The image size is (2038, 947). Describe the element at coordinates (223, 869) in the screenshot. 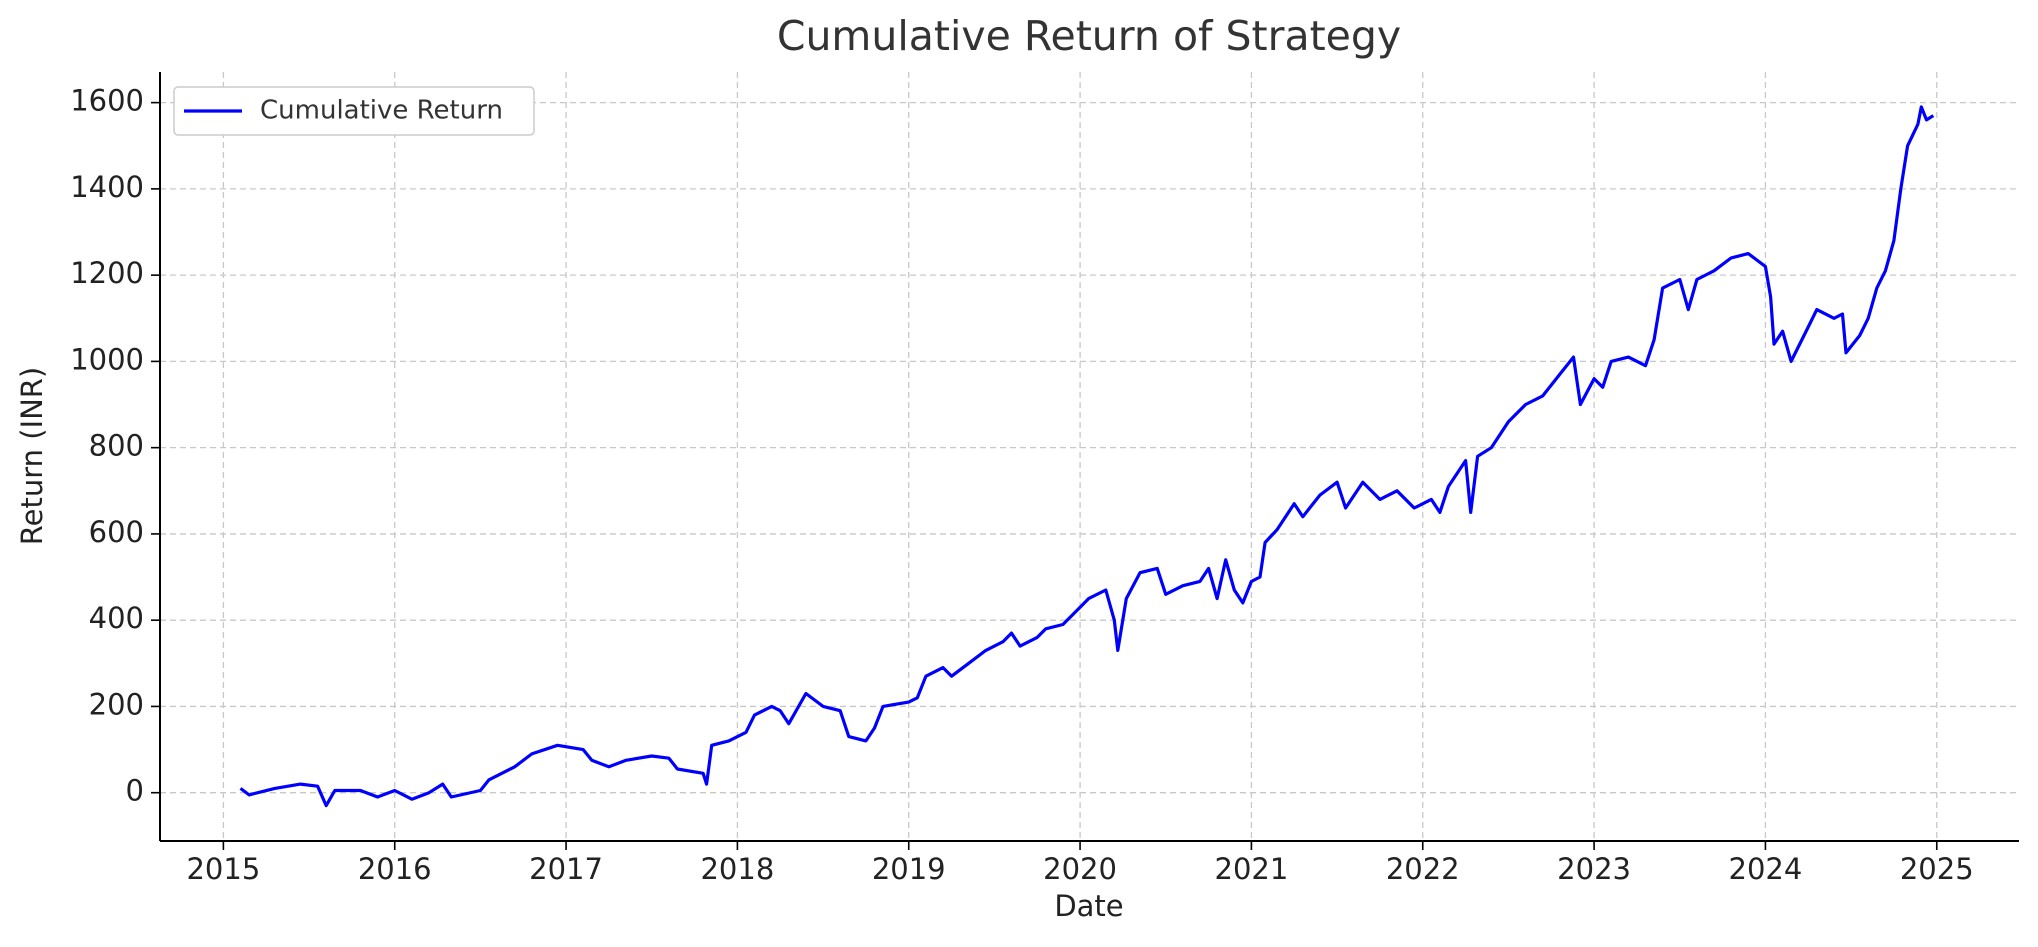

I see `x-tick-label: 2015` at that location.